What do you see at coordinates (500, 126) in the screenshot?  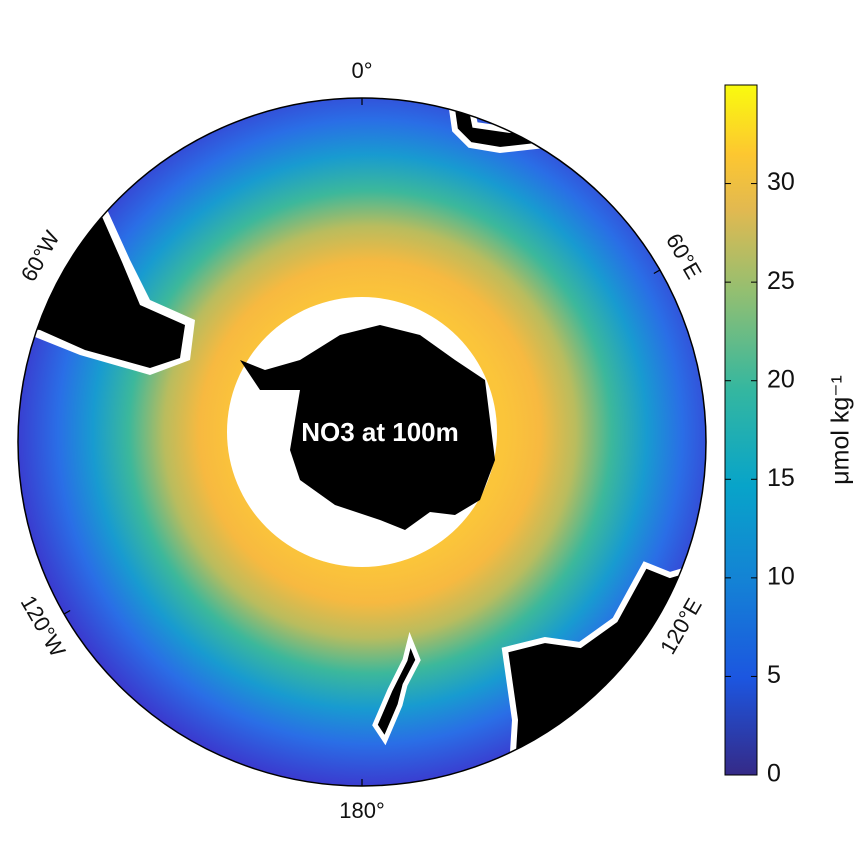 I see `africa` at bounding box center [500, 126].